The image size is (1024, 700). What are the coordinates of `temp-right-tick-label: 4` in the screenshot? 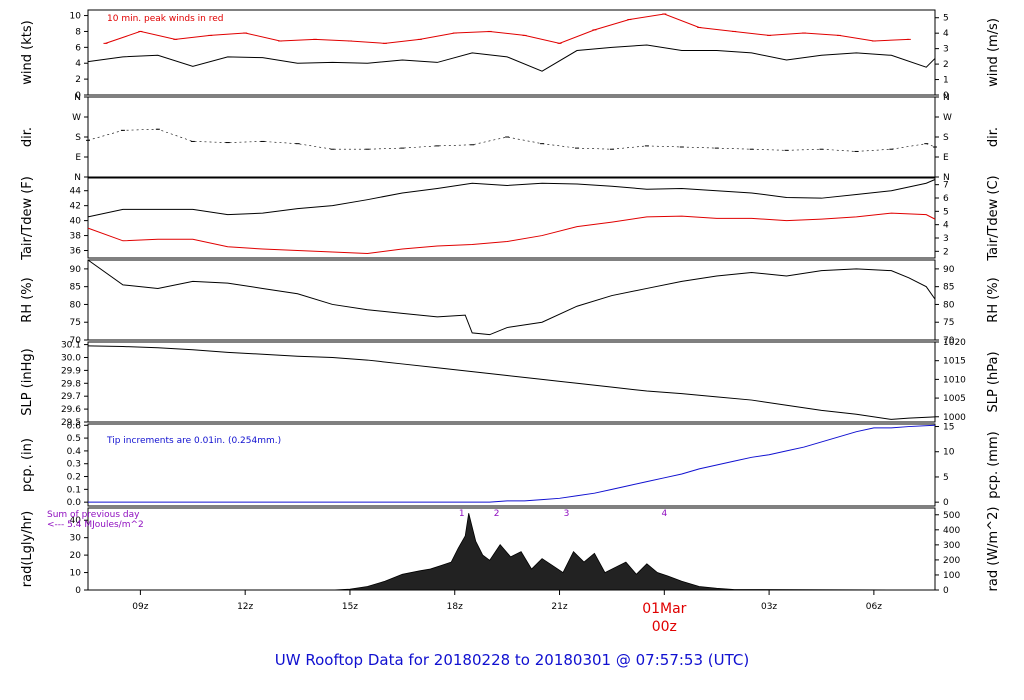 It's located at (946, 226).